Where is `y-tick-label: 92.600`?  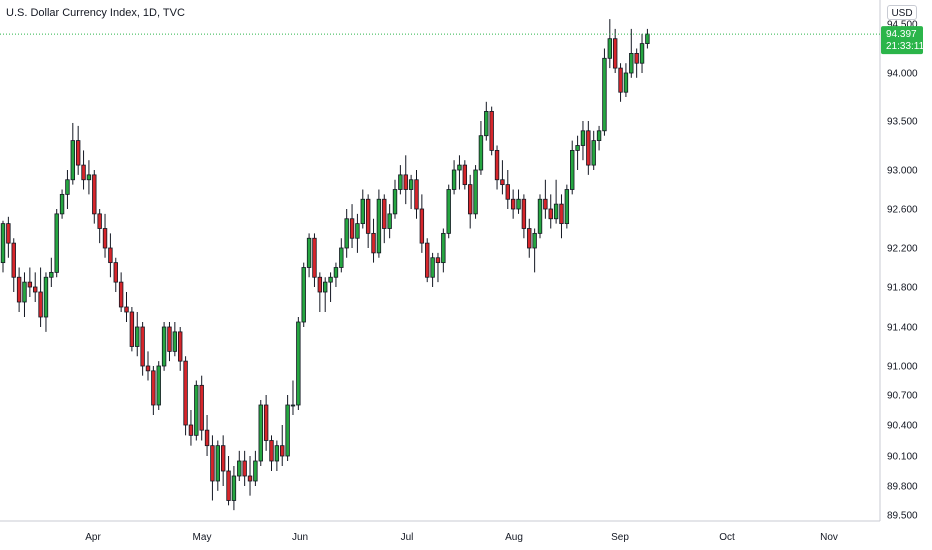
y-tick-label: 92.600 is located at coordinates (902, 210).